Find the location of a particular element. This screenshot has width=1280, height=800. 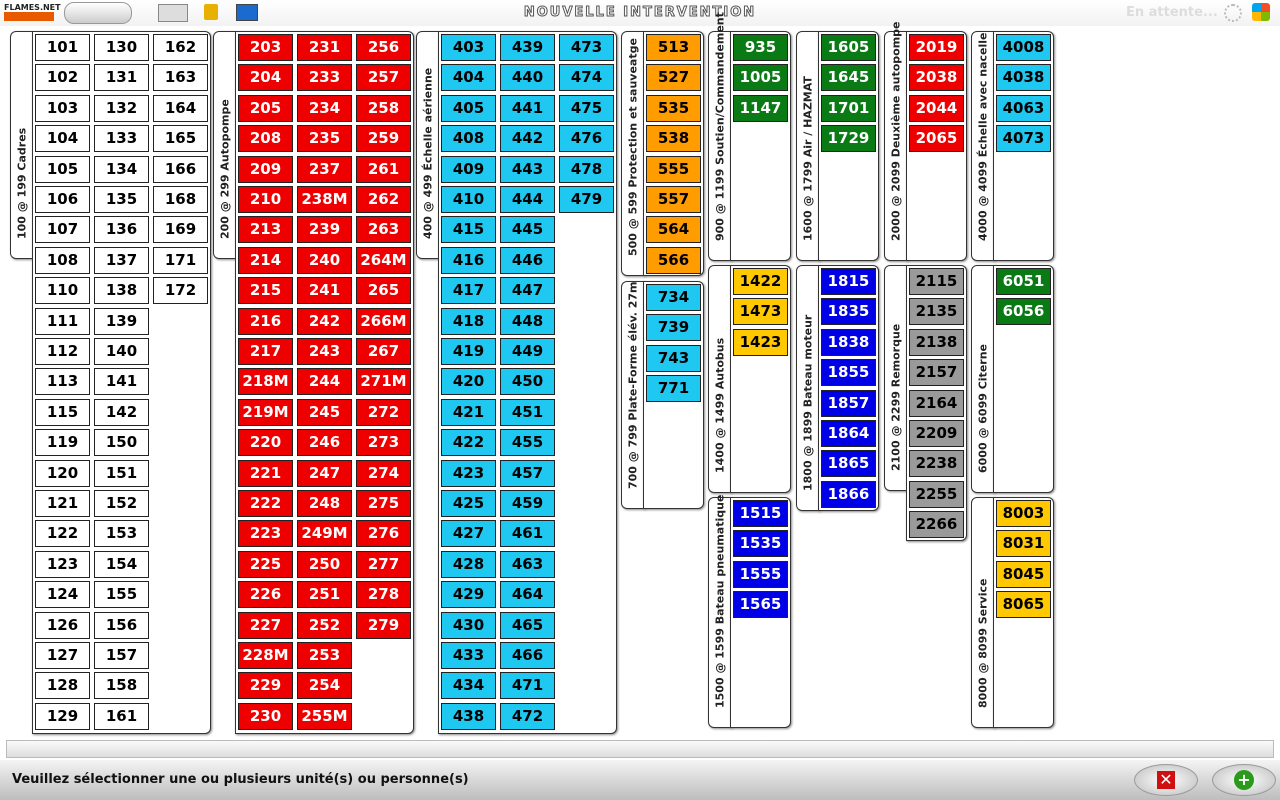

unit-button: 246 is located at coordinates (324, 443).